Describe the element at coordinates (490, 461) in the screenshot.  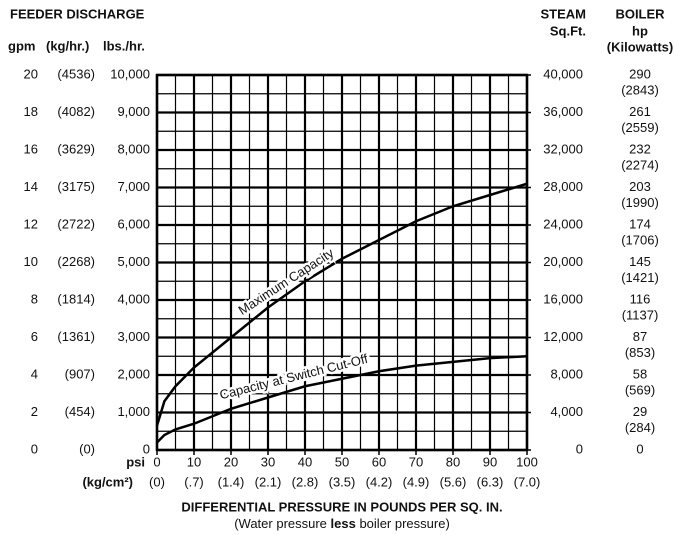
I see `x-tick-label: 90` at that location.